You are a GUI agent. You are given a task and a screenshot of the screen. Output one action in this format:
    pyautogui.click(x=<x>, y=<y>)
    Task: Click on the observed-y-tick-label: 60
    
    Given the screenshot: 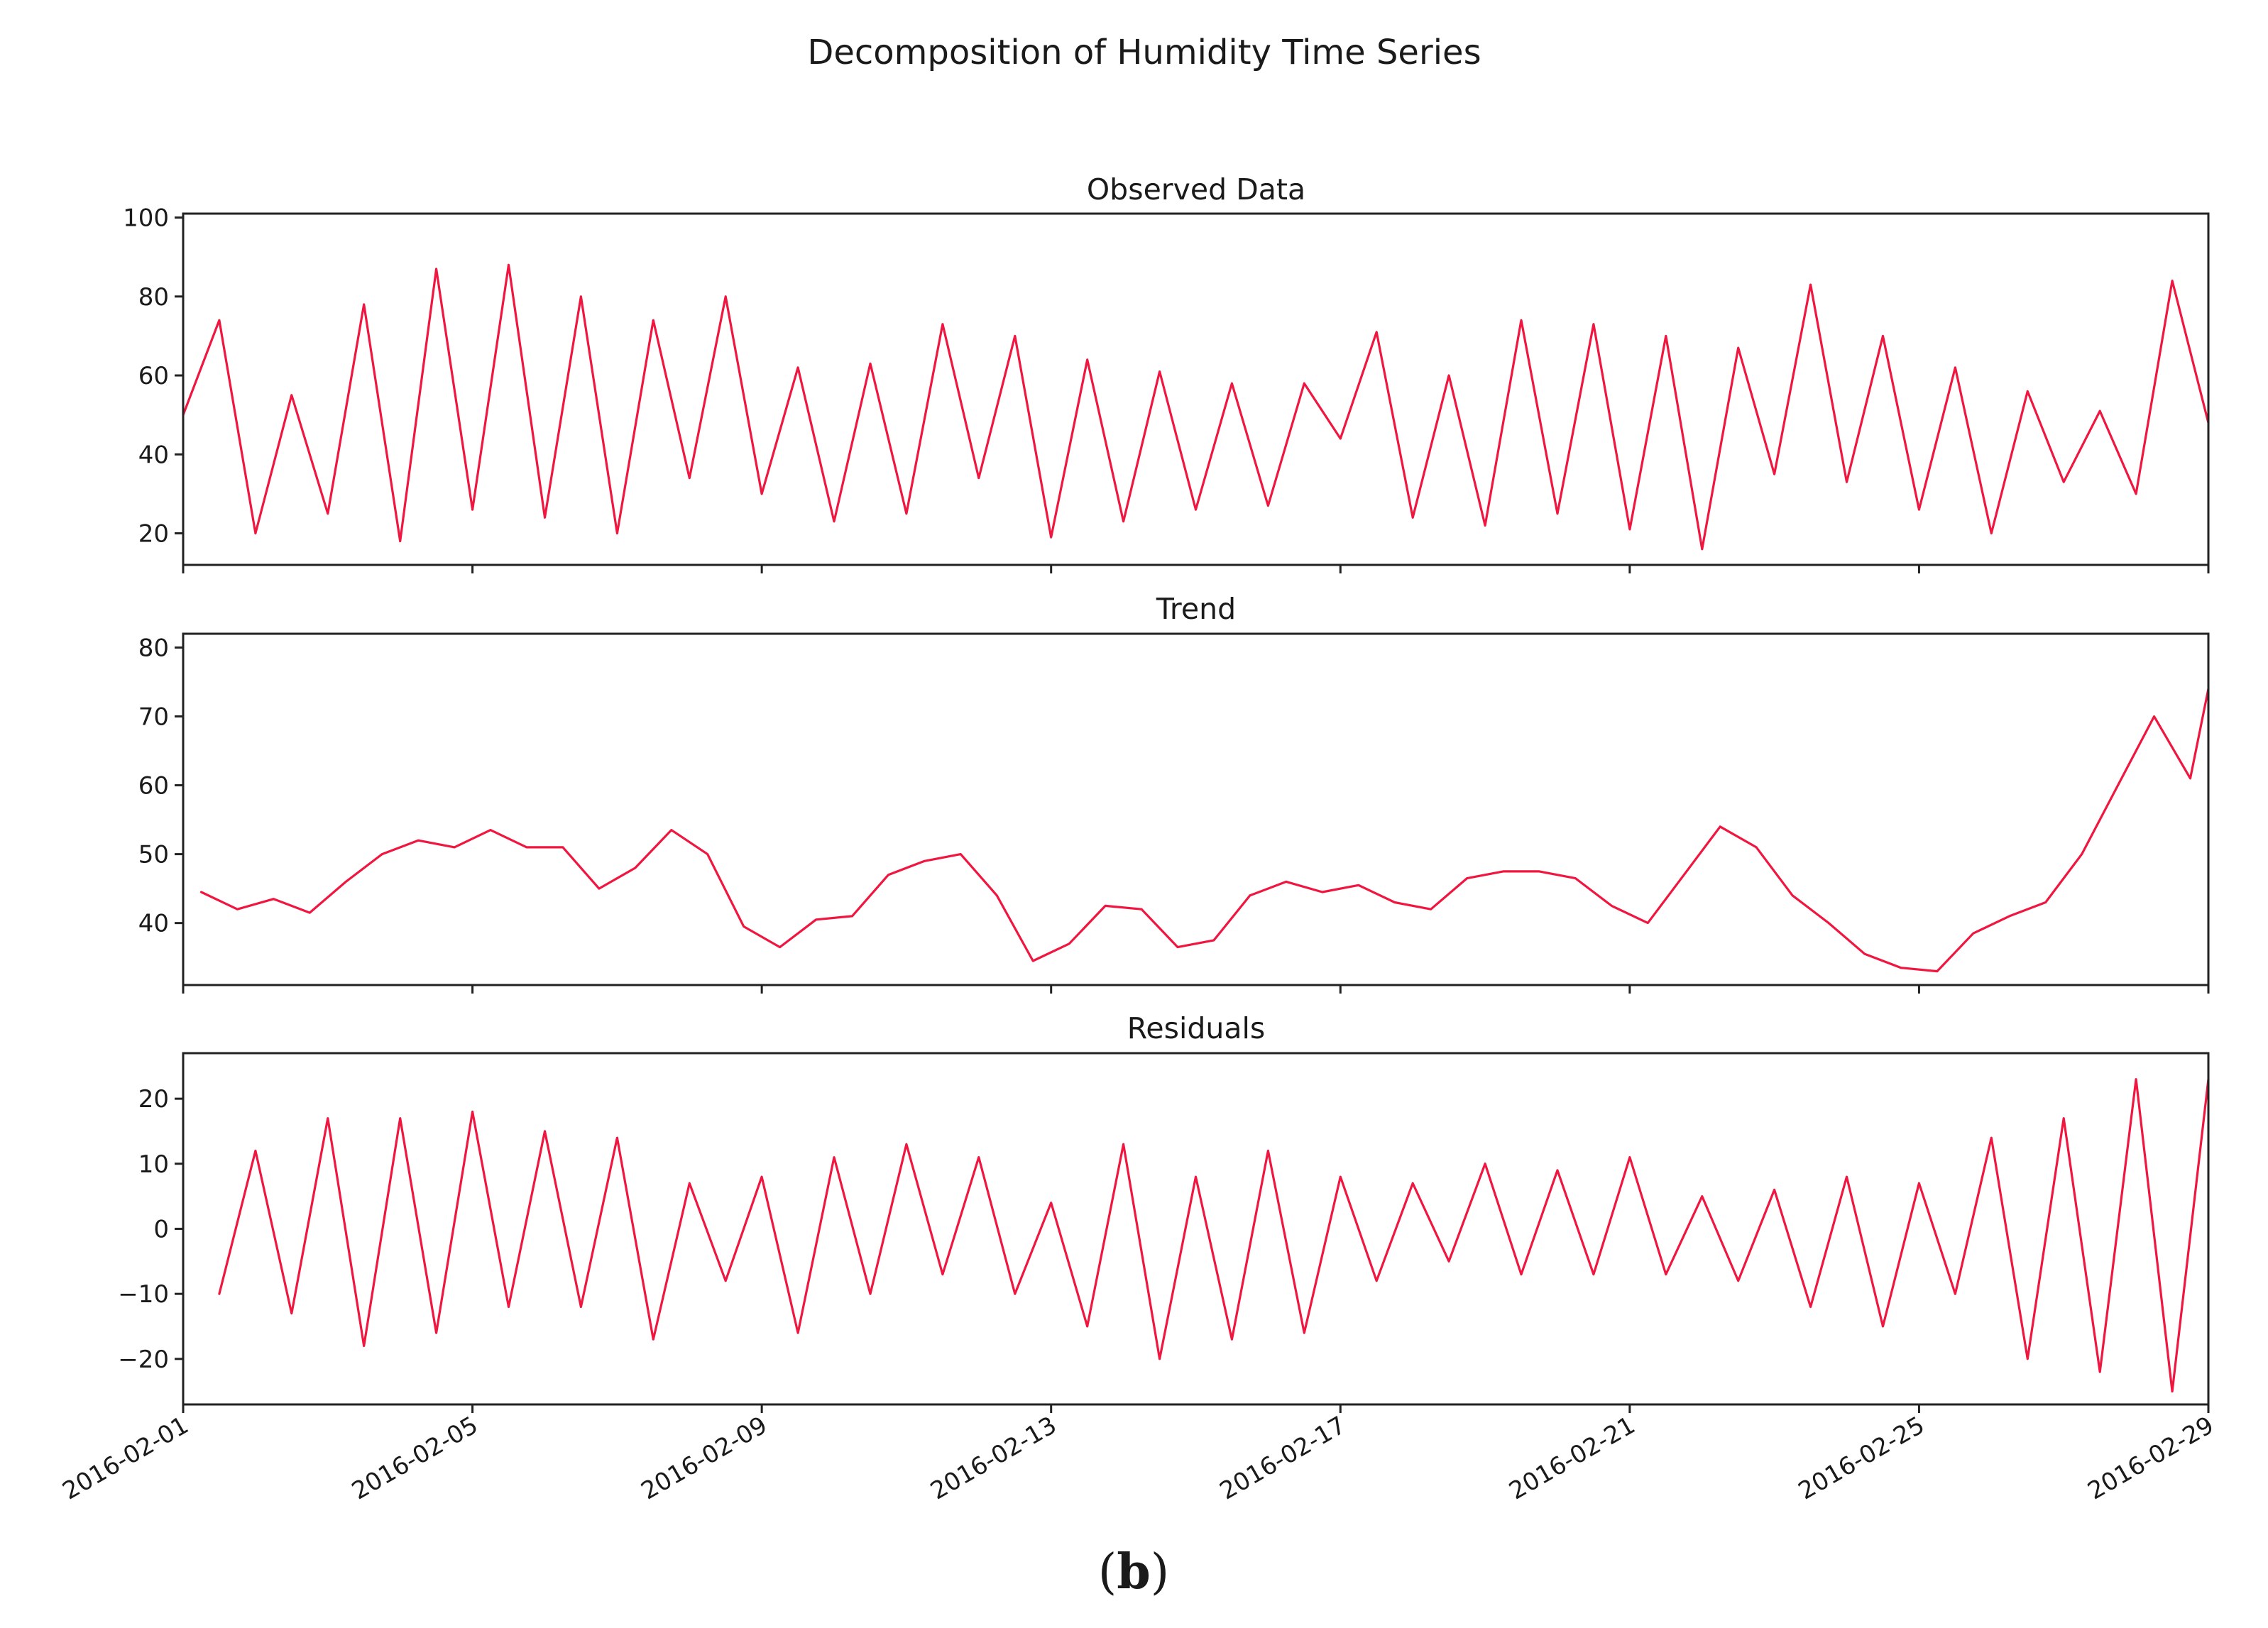 What is the action you would take?
    pyautogui.click(x=153, y=376)
    